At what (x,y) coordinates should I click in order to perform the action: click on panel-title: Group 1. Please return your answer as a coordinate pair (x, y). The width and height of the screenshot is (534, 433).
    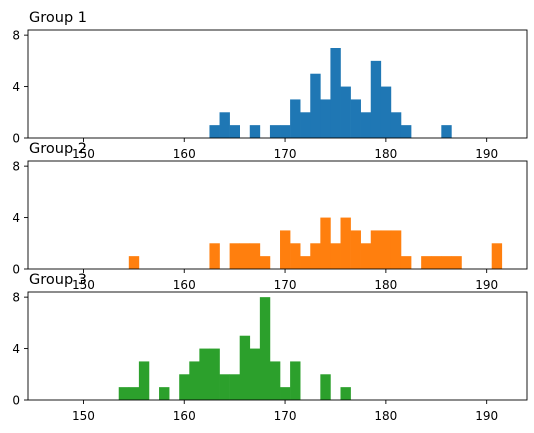
    Looking at the image, I should click on (58, 18).